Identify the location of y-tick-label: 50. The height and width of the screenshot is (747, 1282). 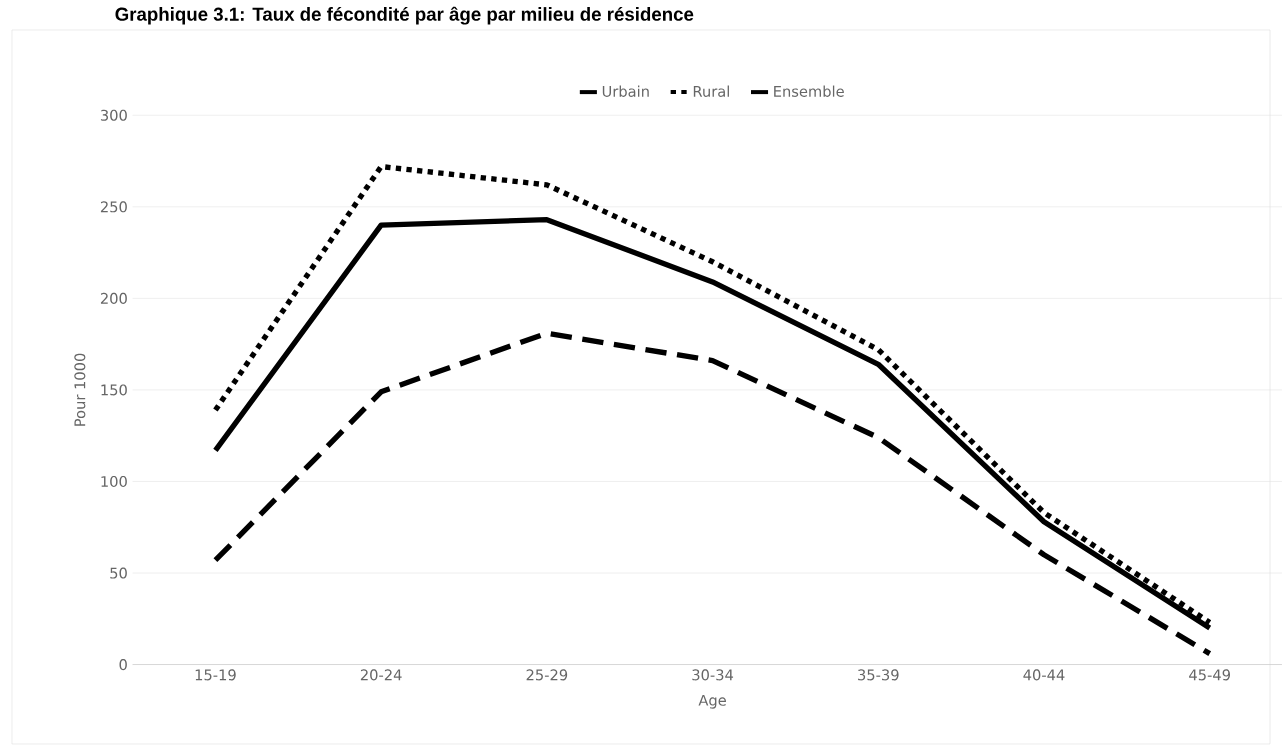
(118, 573).